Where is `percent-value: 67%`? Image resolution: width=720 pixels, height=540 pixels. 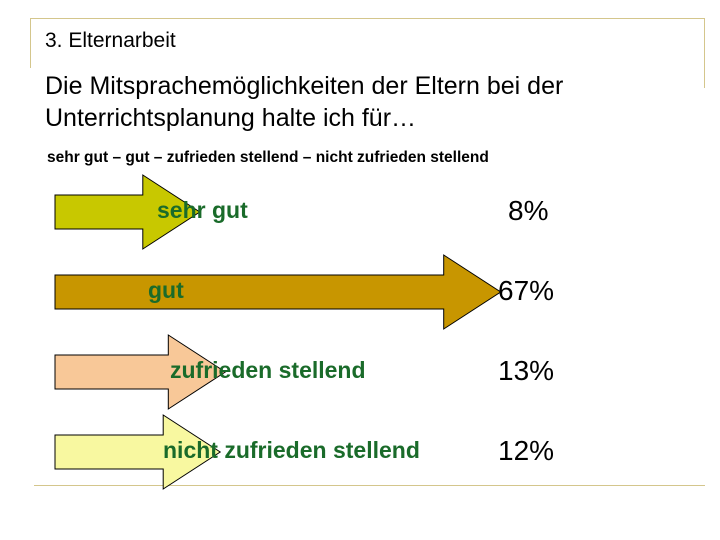 percent-value: 67% is located at coordinates (526, 290).